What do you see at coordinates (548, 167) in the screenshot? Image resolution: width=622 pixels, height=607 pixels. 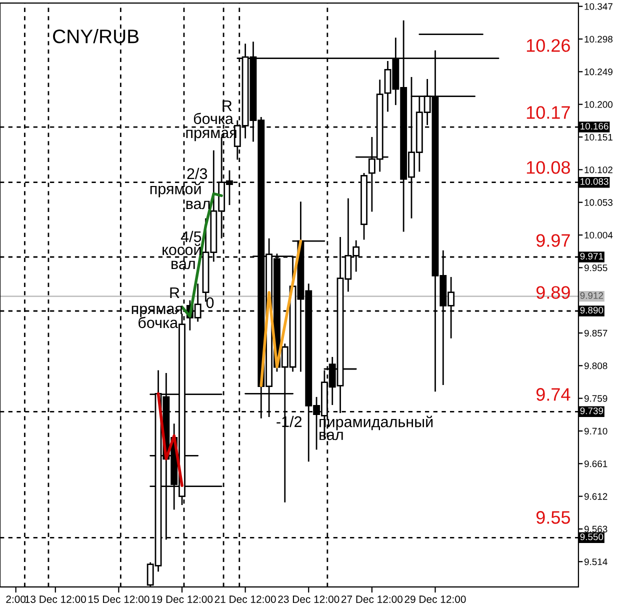 I see `annotation: 10.08` at bounding box center [548, 167].